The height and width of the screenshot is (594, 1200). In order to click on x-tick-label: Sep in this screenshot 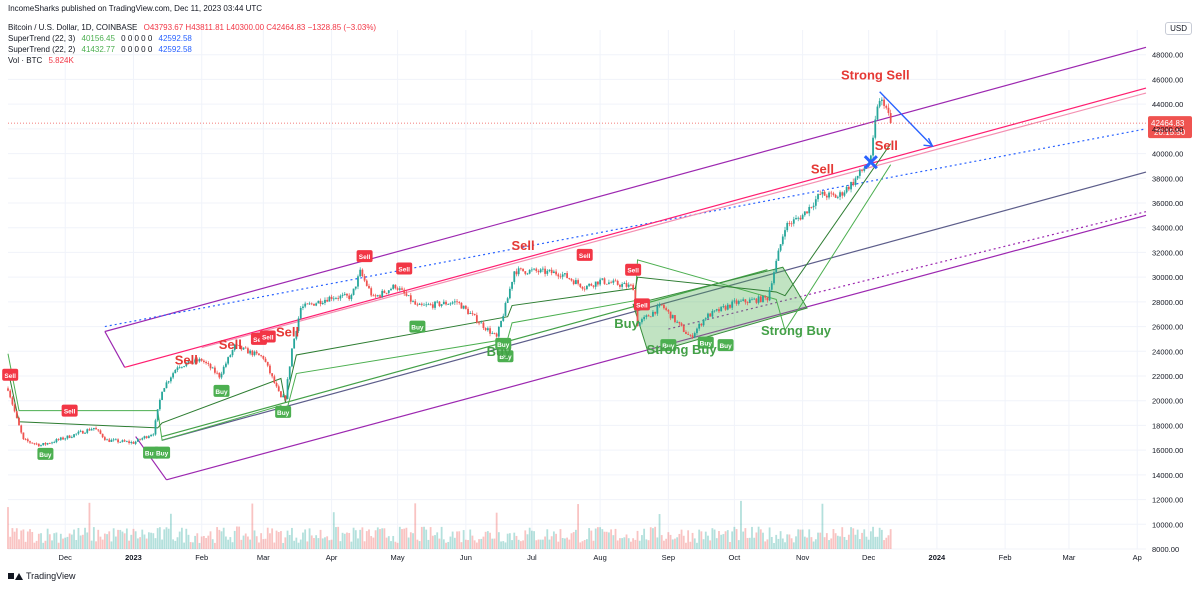, I will do `click(668, 557)`.